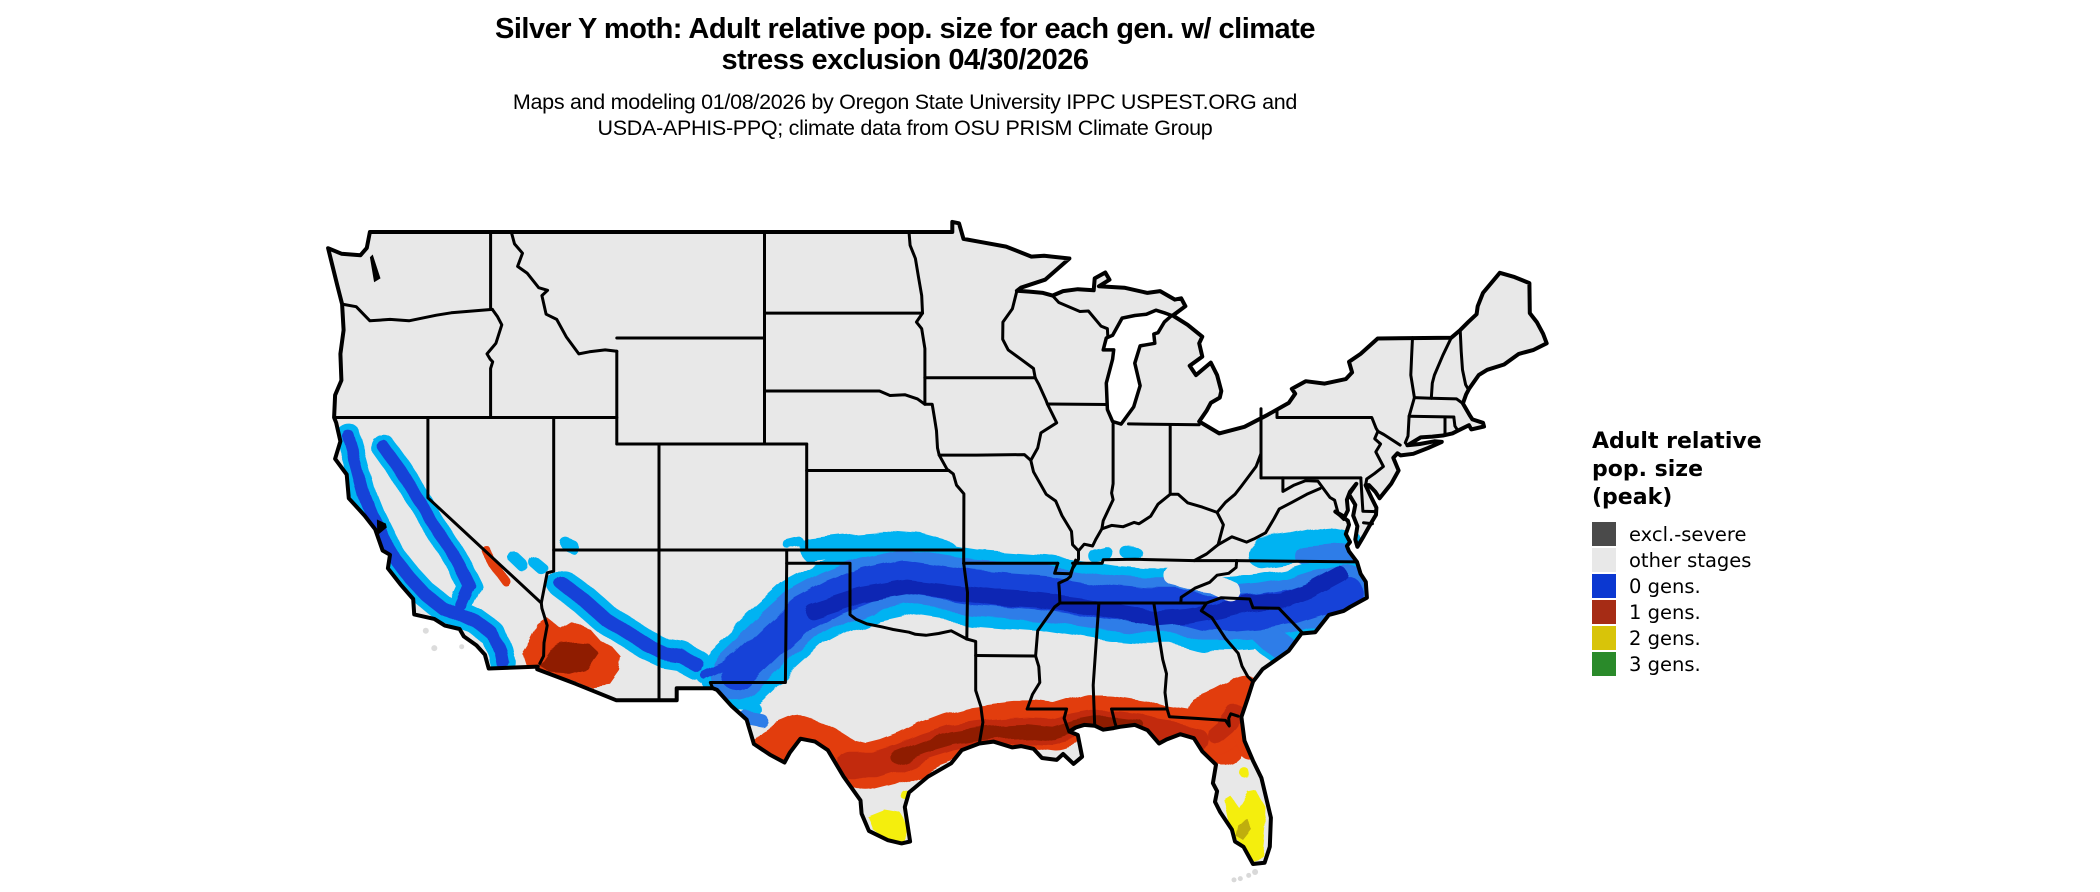  What do you see at coordinates (1632, 497) in the screenshot?
I see `legend-title-line3: (peak)` at bounding box center [1632, 497].